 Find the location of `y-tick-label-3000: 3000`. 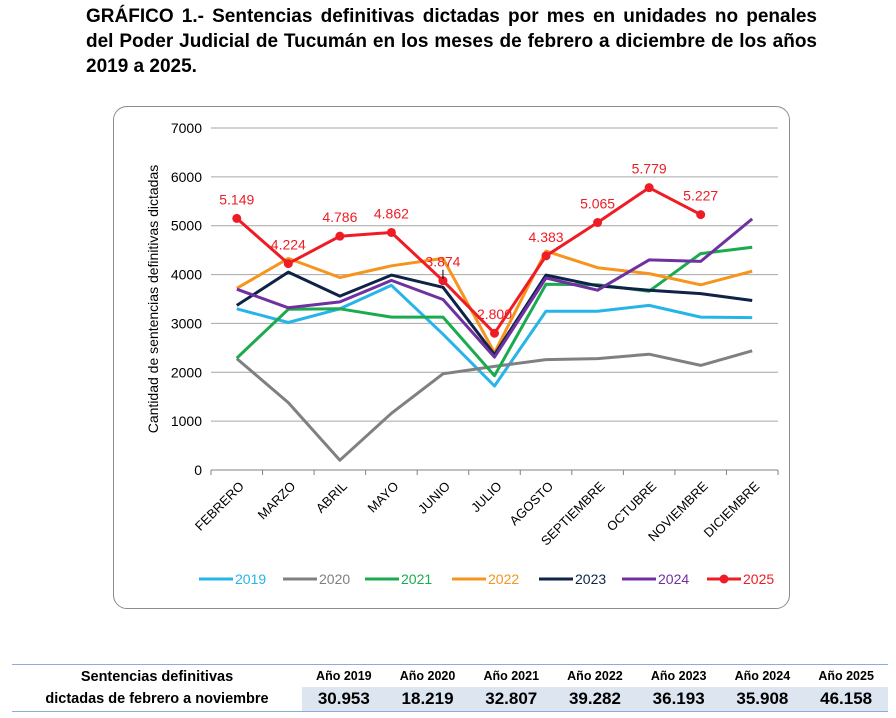

y-tick-label-3000: 3000 is located at coordinates (186, 323).